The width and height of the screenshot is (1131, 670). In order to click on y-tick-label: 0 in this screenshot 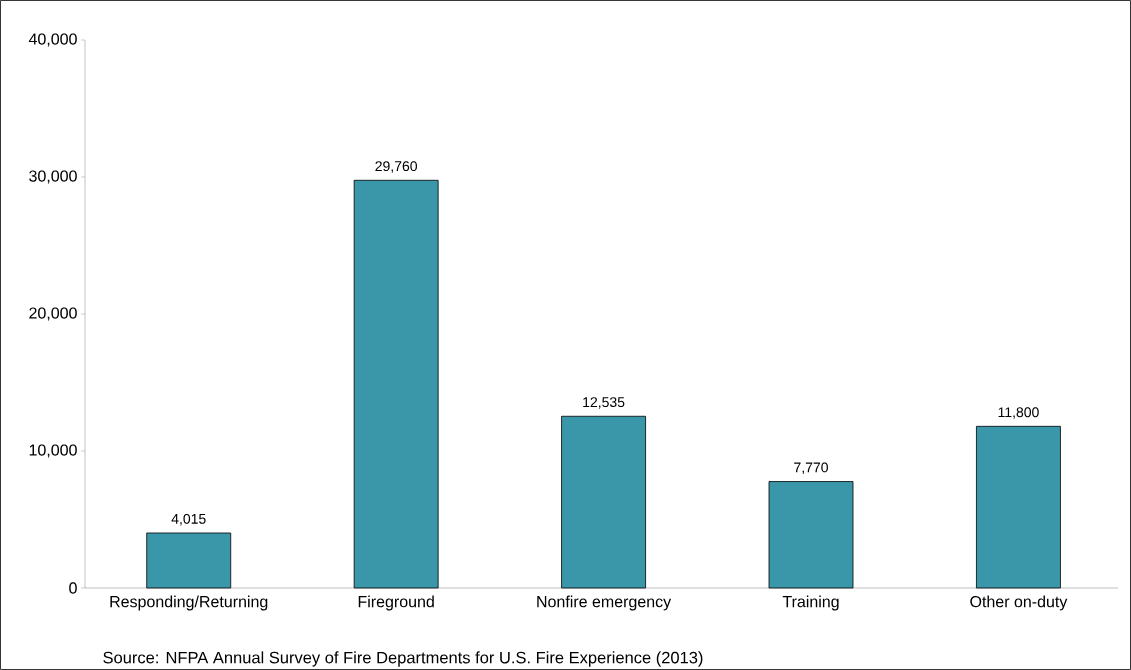, I will do `click(73, 588)`.